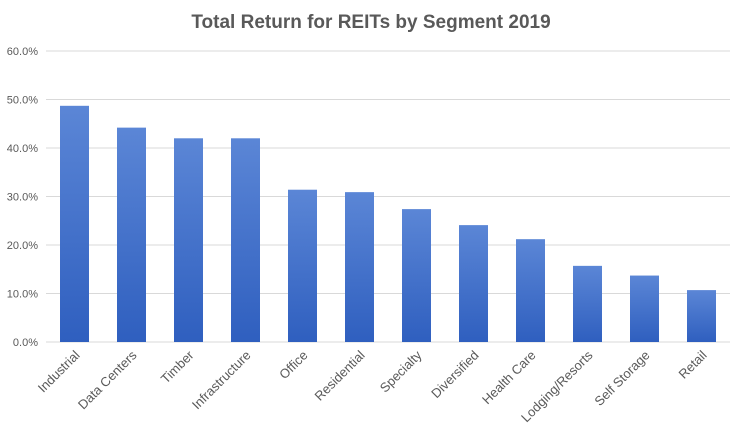 This screenshot has width=742, height=442. What do you see at coordinates (473, 283) in the screenshot?
I see `bar-diversified` at bounding box center [473, 283].